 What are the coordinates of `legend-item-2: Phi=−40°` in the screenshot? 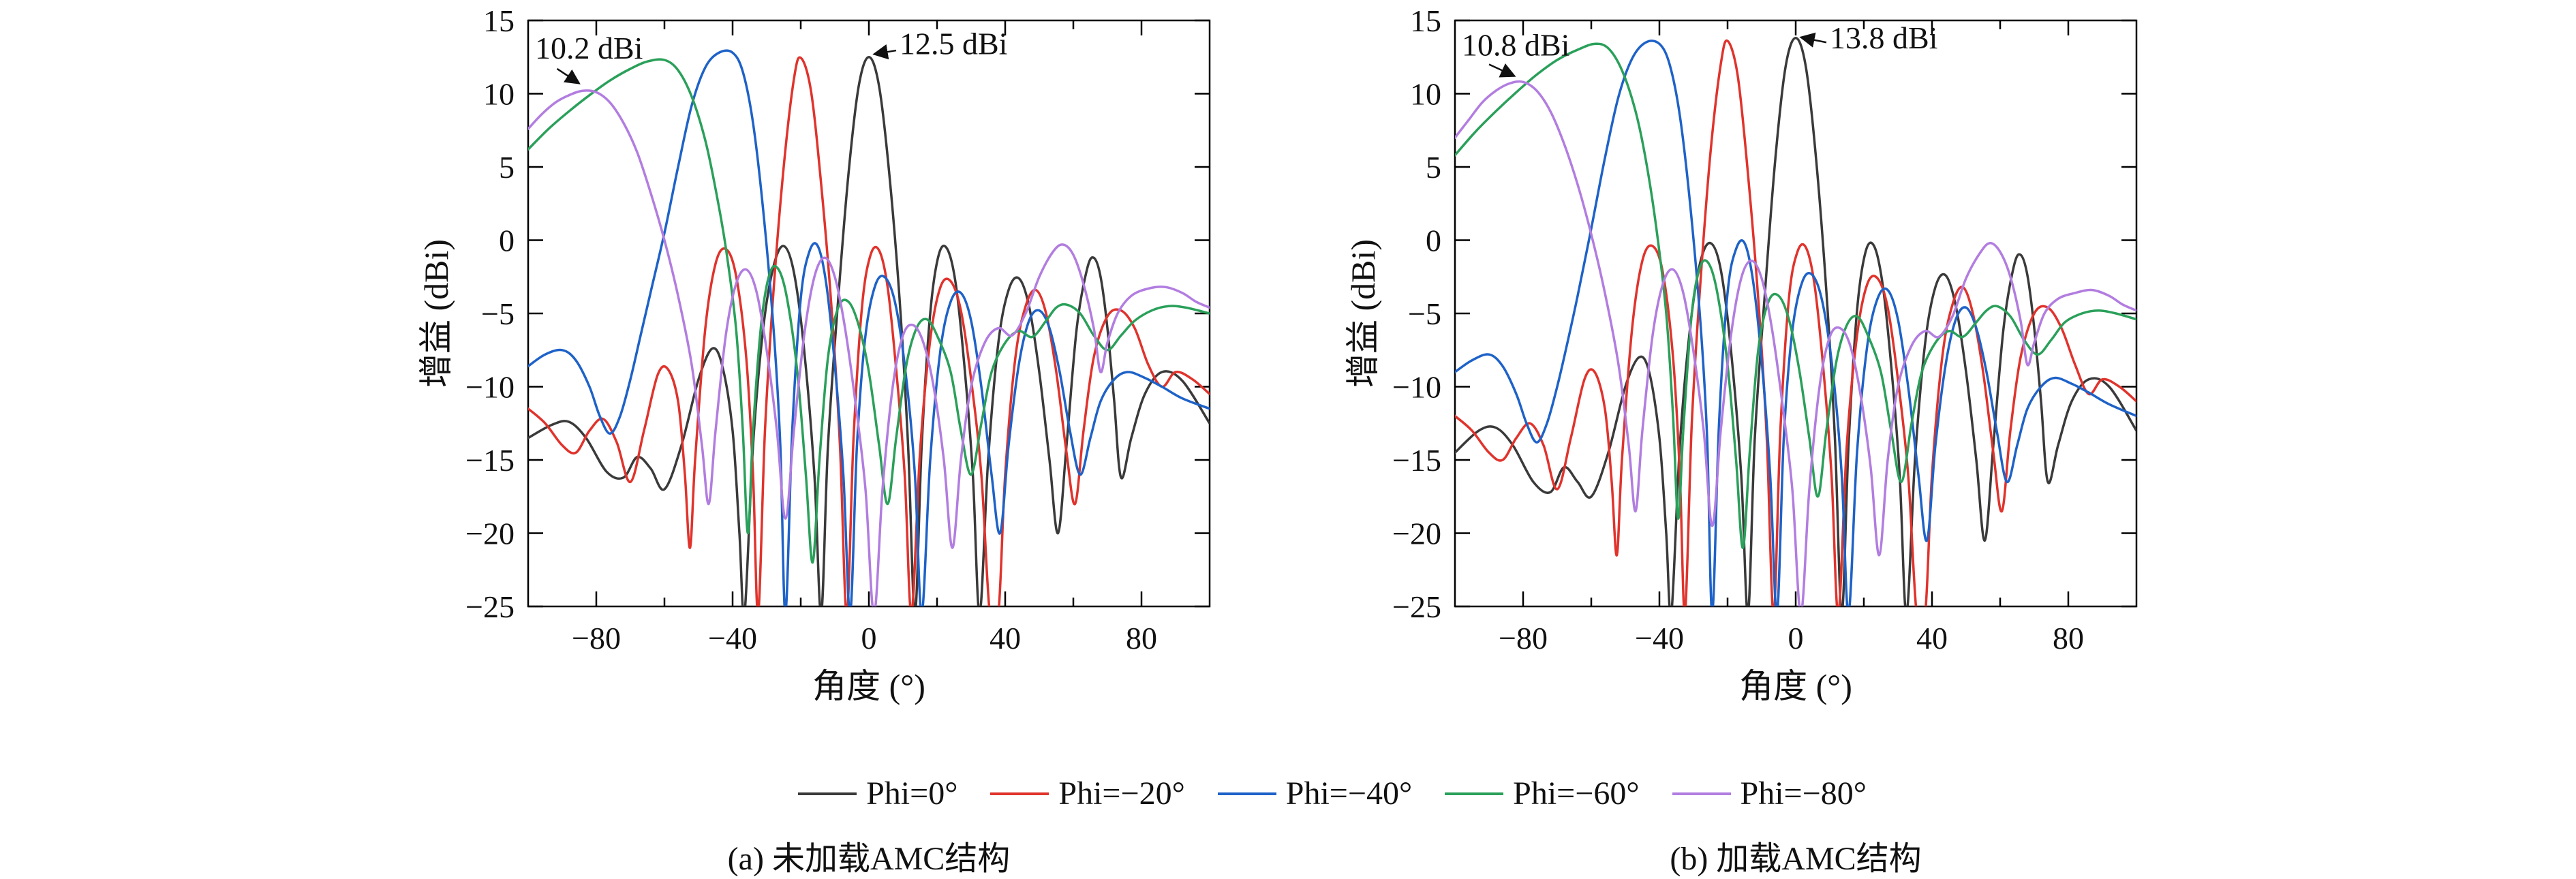 It's located at (1315, 794).